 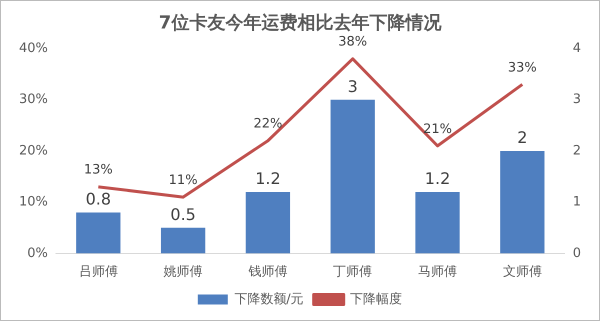 What do you see at coordinates (577, 202) in the screenshot?
I see `y2-tick-label: 1` at bounding box center [577, 202].